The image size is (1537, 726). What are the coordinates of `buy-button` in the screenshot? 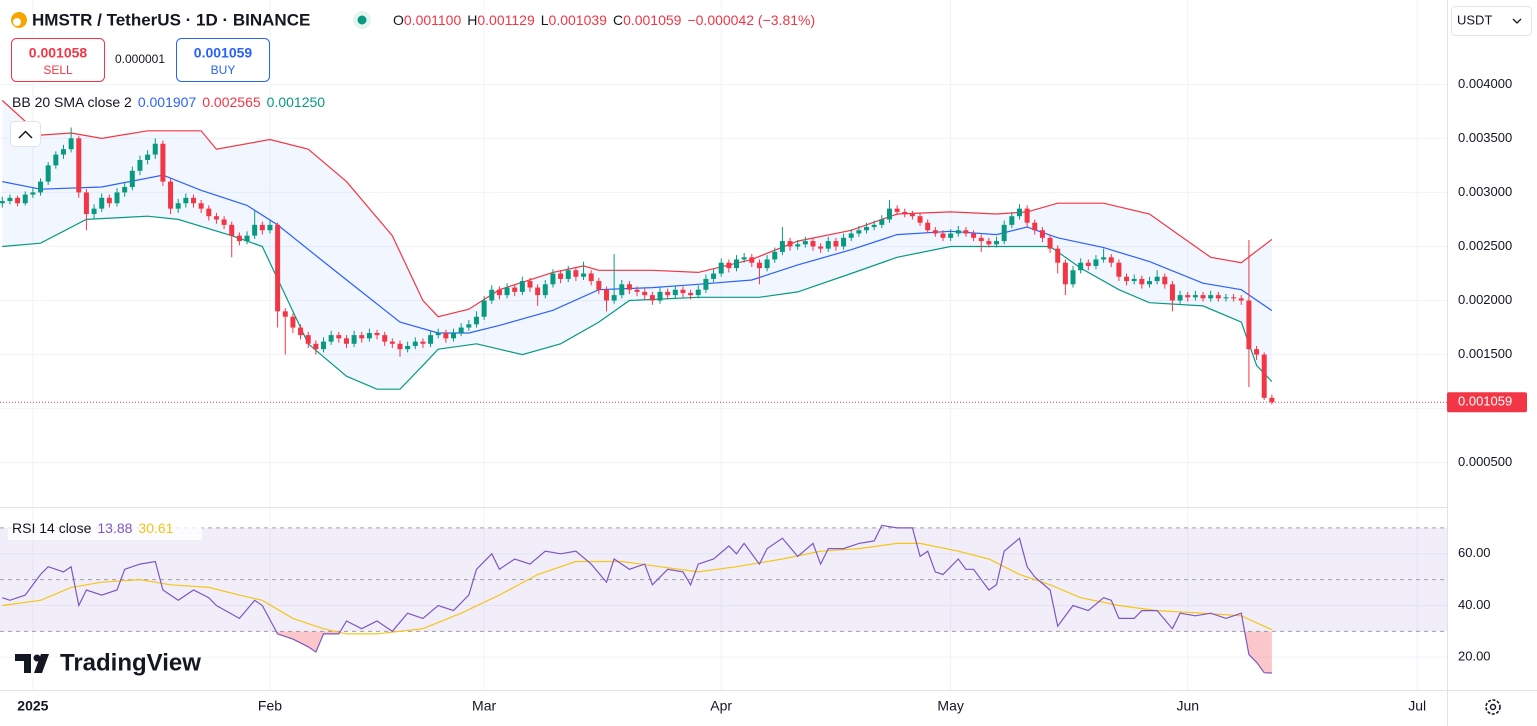 It's located at (223, 60).